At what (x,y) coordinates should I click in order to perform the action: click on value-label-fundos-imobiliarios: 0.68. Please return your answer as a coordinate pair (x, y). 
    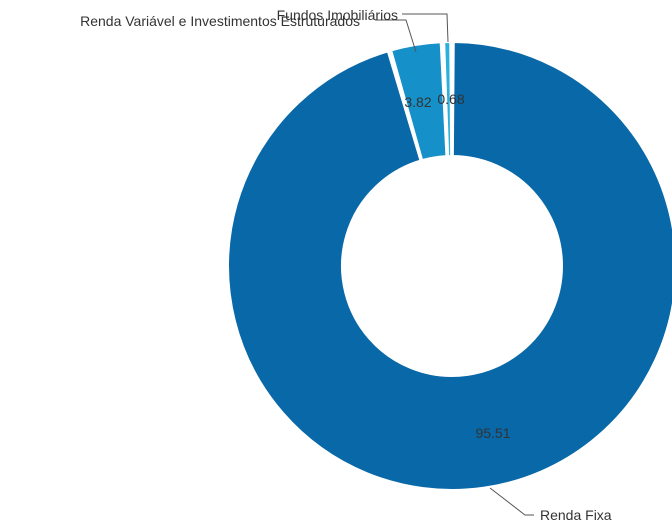
    Looking at the image, I should click on (450, 99).